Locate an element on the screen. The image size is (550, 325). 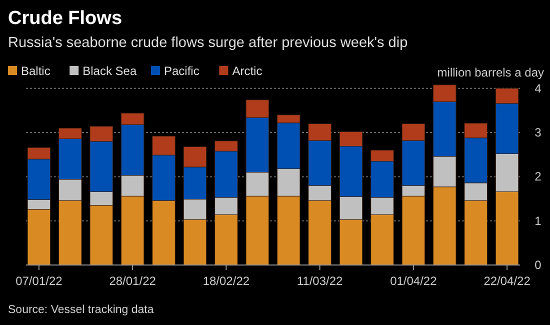
chart-subtitle: Russia's seaborne crude flows surge after previous week's dip is located at coordinates (208, 43).